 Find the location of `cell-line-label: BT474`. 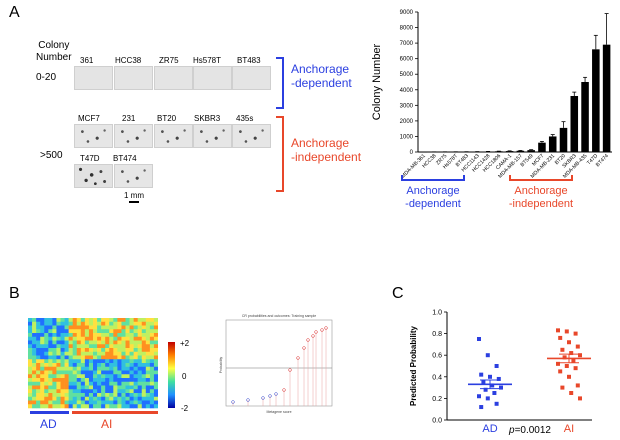

cell-line-label: BT474 is located at coordinates (125, 158).